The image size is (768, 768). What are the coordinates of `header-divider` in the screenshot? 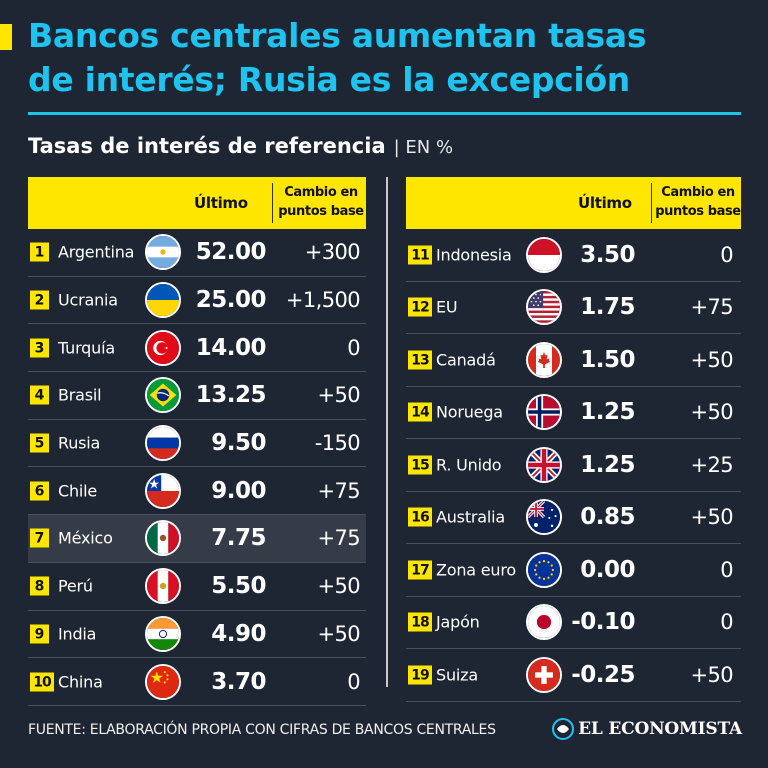 It's located at (272, 203).